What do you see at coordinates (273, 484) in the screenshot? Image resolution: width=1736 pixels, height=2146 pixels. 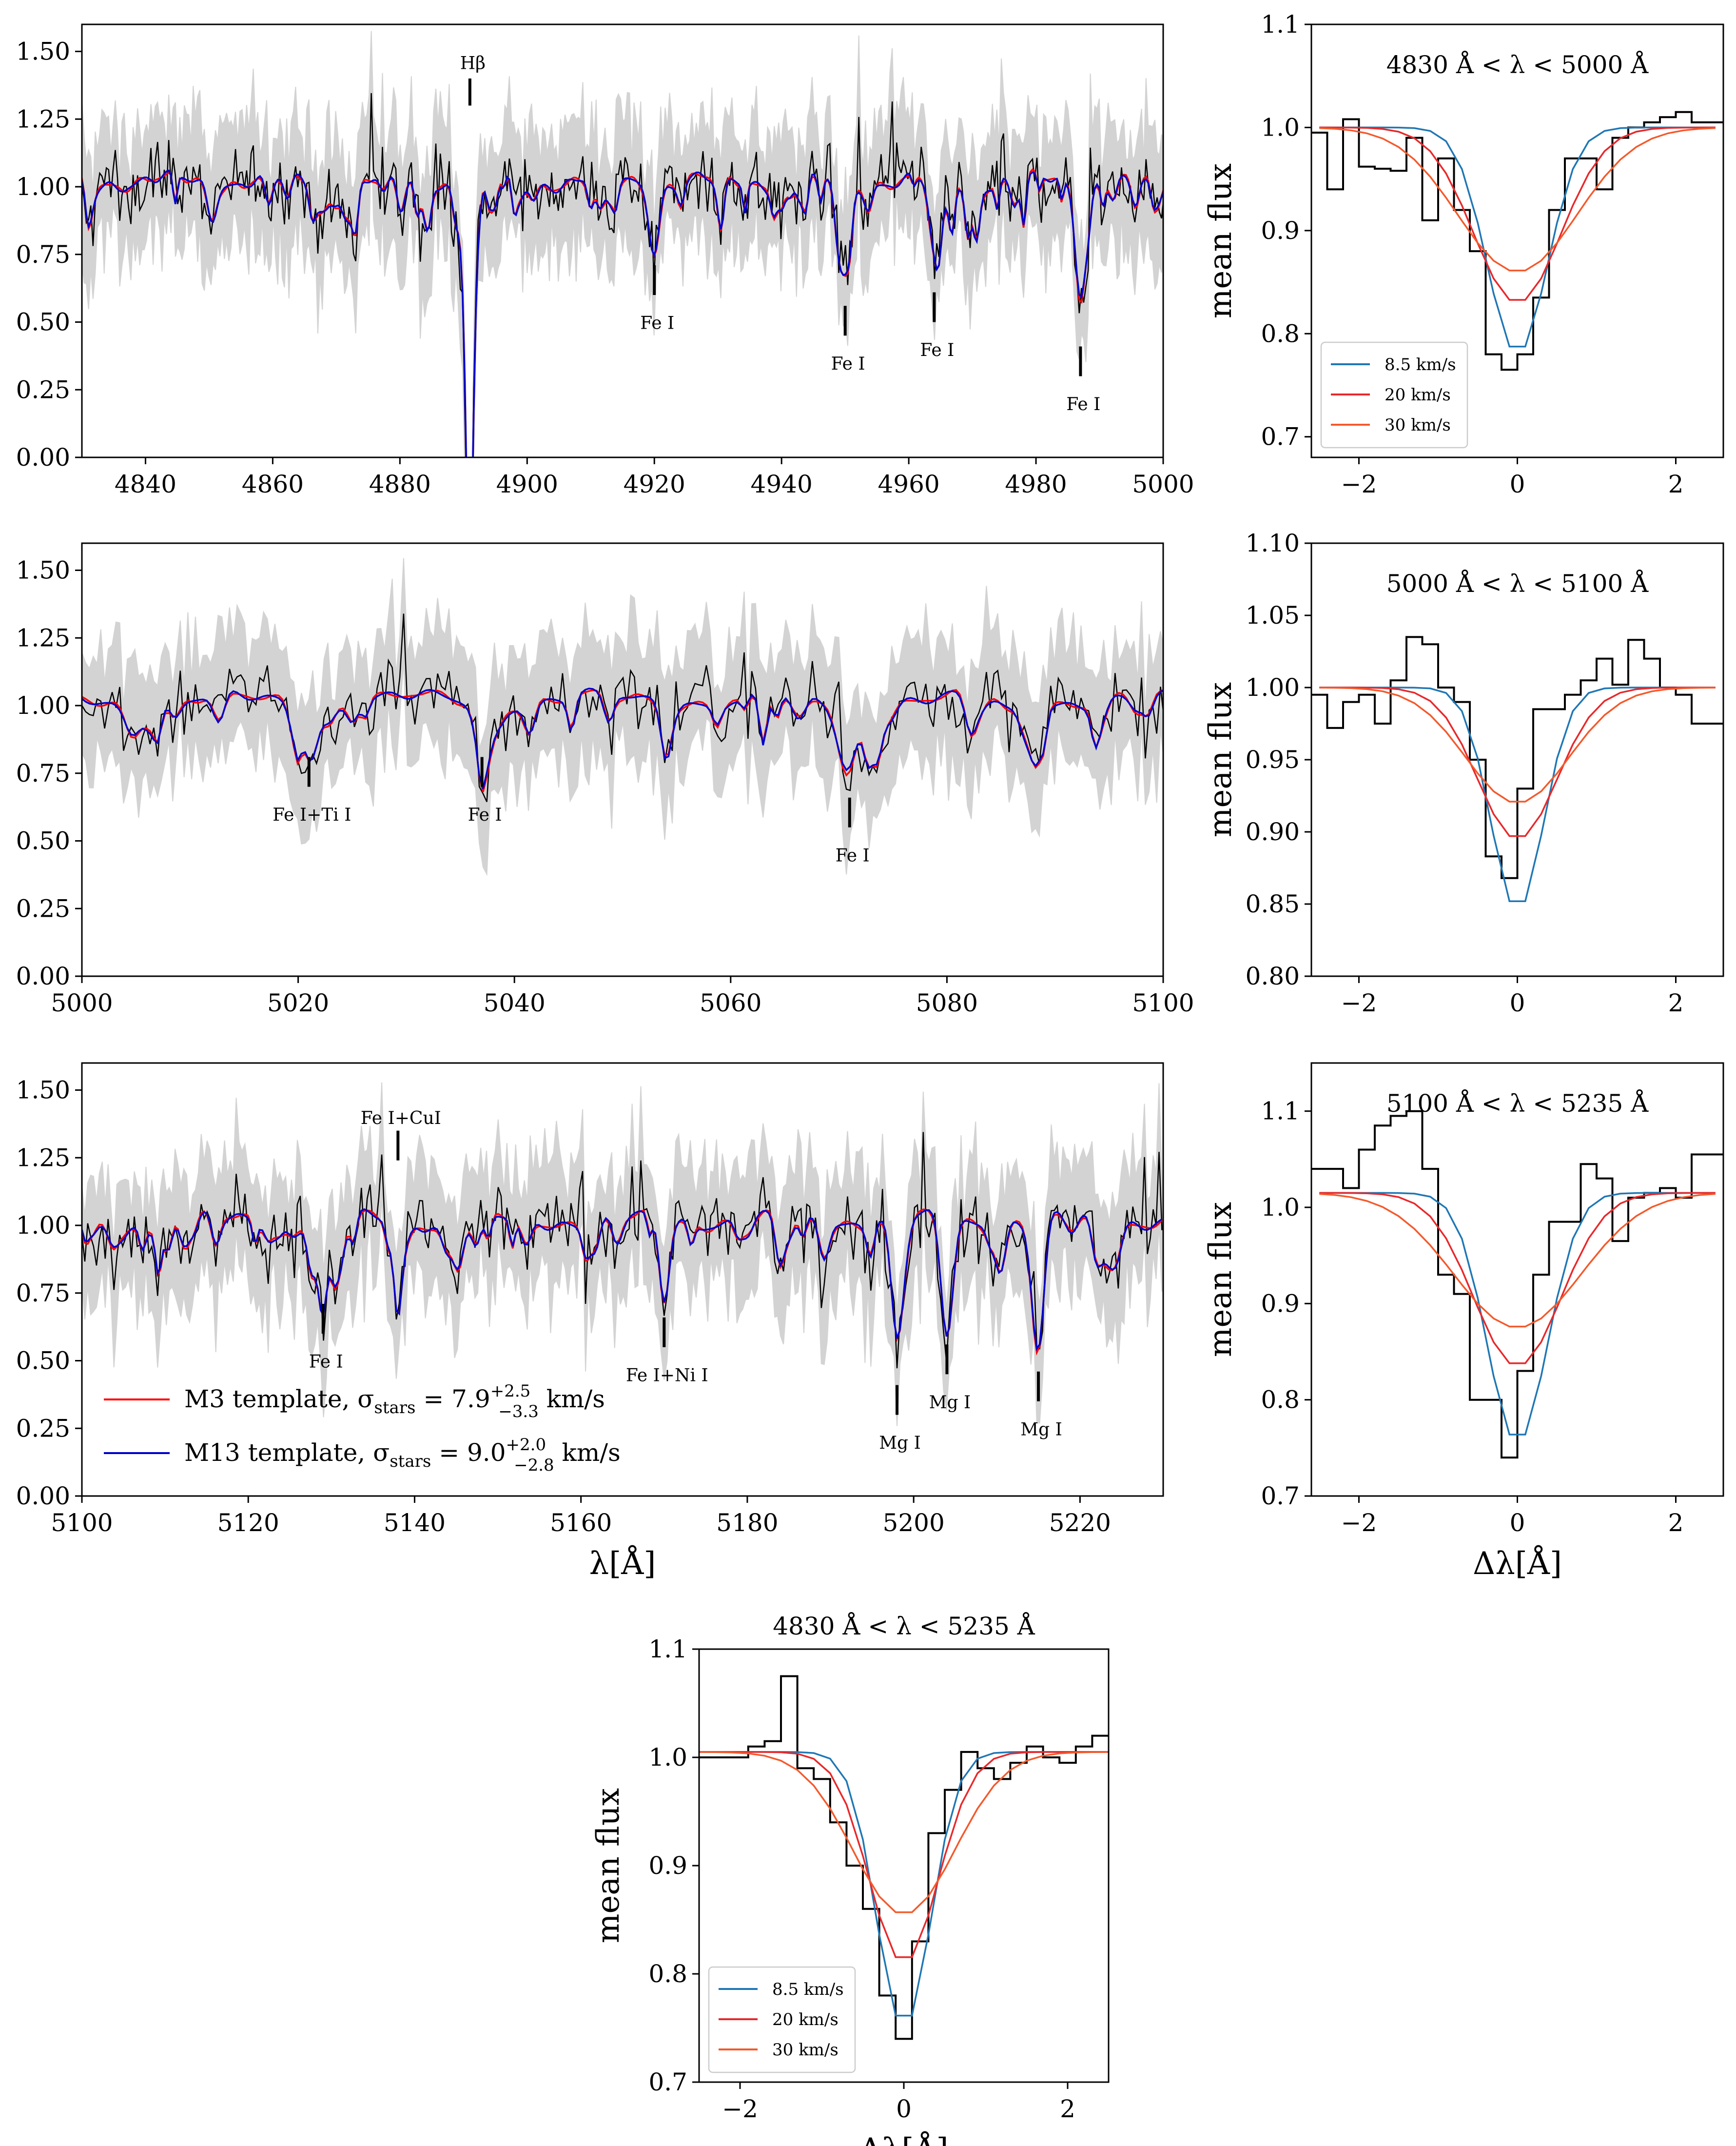 I see `x-tick-label: 4860` at bounding box center [273, 484].